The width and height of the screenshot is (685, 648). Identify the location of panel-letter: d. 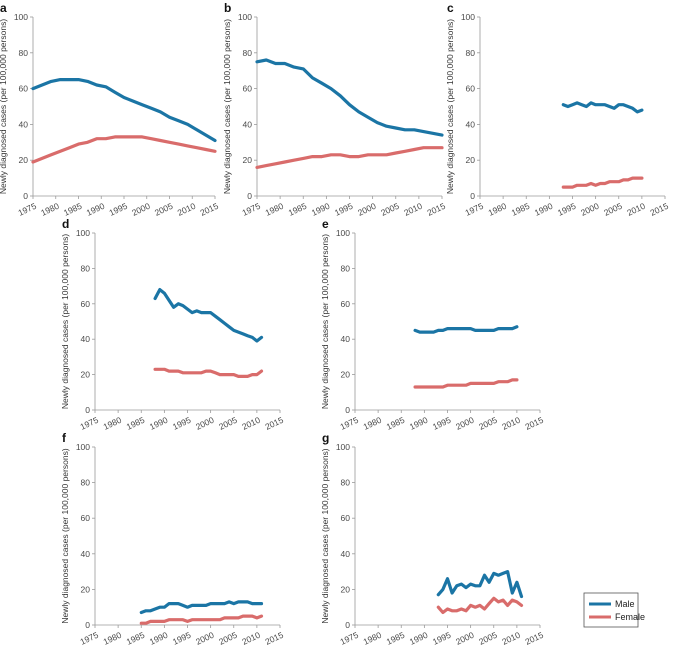
(65, 224).